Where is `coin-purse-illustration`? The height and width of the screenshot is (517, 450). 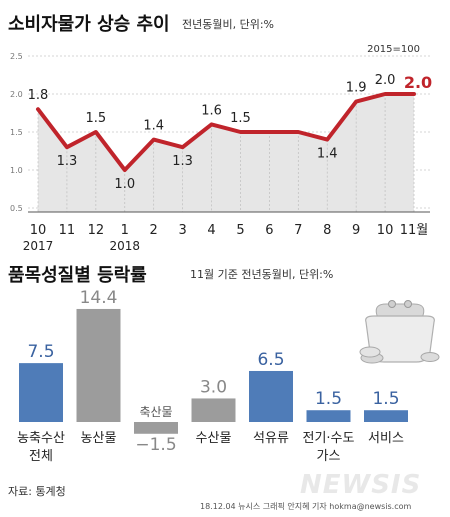 coin-purse-illustration is located at coordinates (399, 332).